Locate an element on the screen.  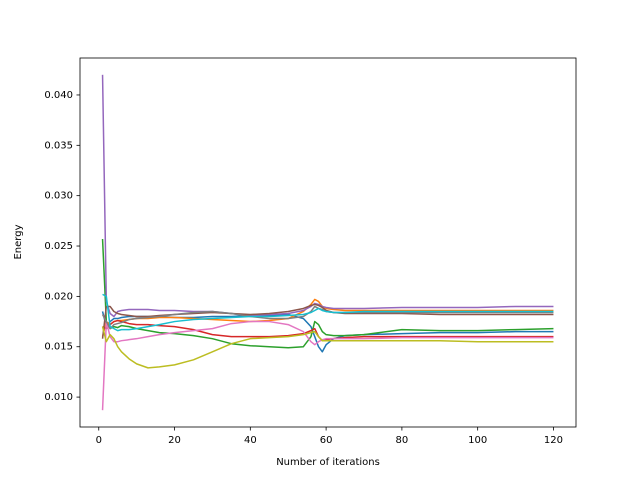
x-tick-label: 40 is located at coordinates (250, 440).